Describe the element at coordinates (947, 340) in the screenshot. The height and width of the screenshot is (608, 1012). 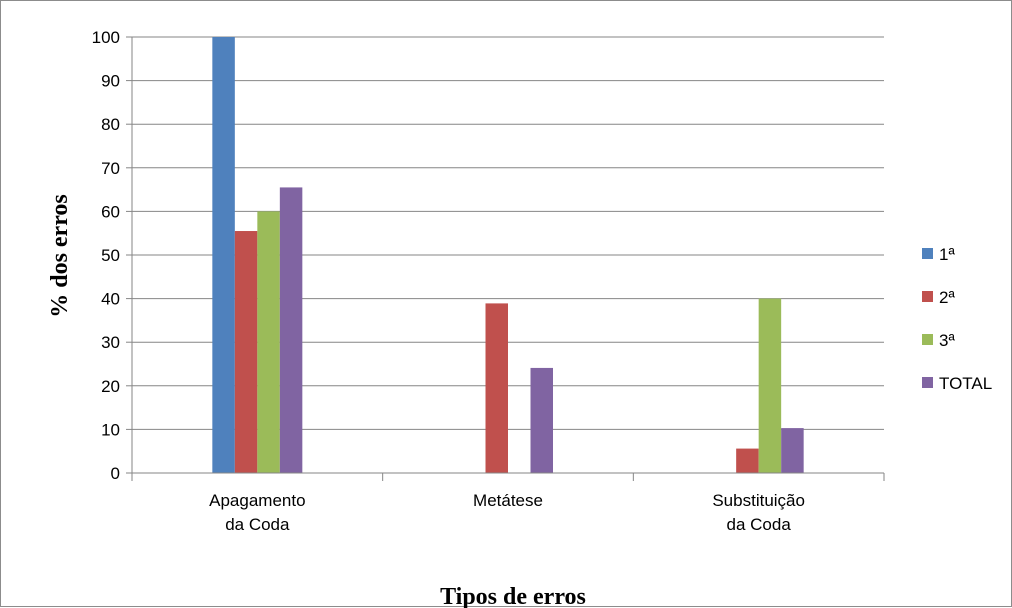
I see `legend-label: 3ª` at that location.